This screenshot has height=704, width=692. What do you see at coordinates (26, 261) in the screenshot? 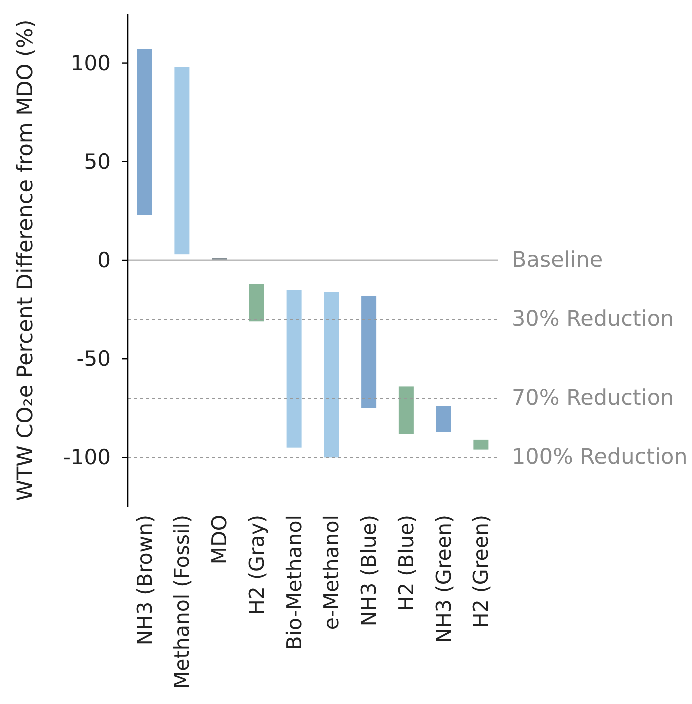
I see `y-axis-title: WTW CO₂e Percent Difference from MDO (%)` at bounding box center [26, 261].